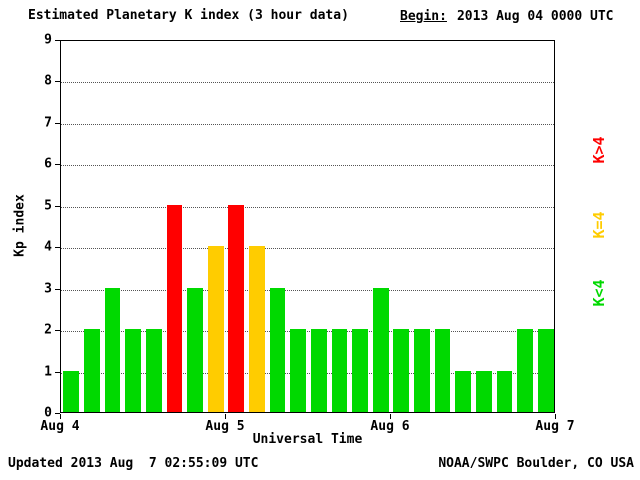 The height and width of the screenshot is (480, 640). What do you see at coordinates (48, 289) in the screenshot?
I see `y-tick-label: 3` at bounding box center [48, 289].